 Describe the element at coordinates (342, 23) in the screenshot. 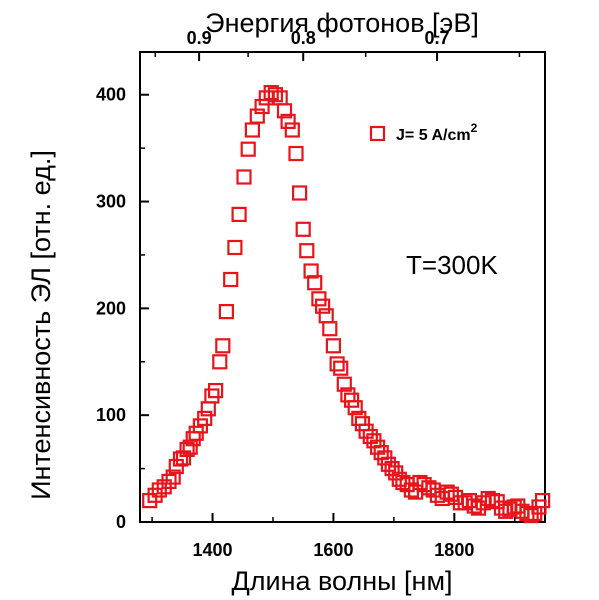

I see `top-axis-title: Энергия фотонов [эВ]` at that location.